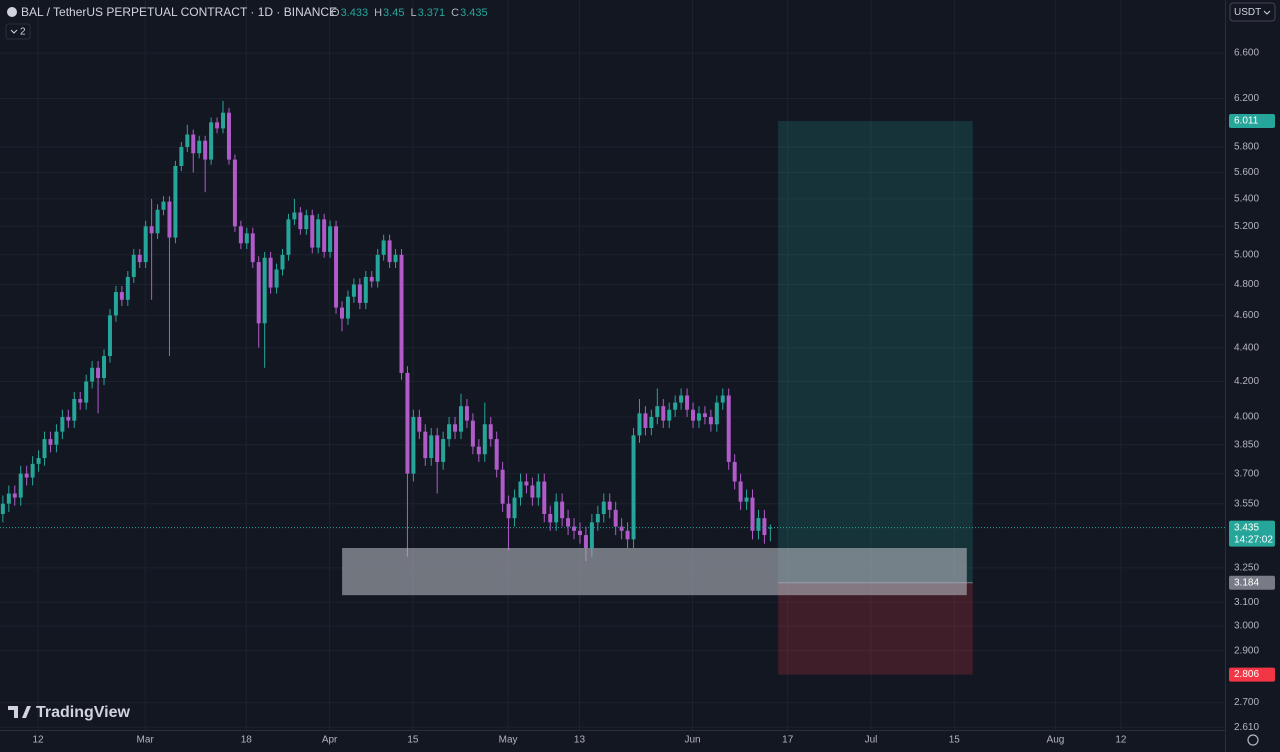 Image resolution: width=1280 pixels, height=752 pixels. Describe the element at coordinates (335, 13) in the screenshot. I see `ohlc-label: O` at that location.